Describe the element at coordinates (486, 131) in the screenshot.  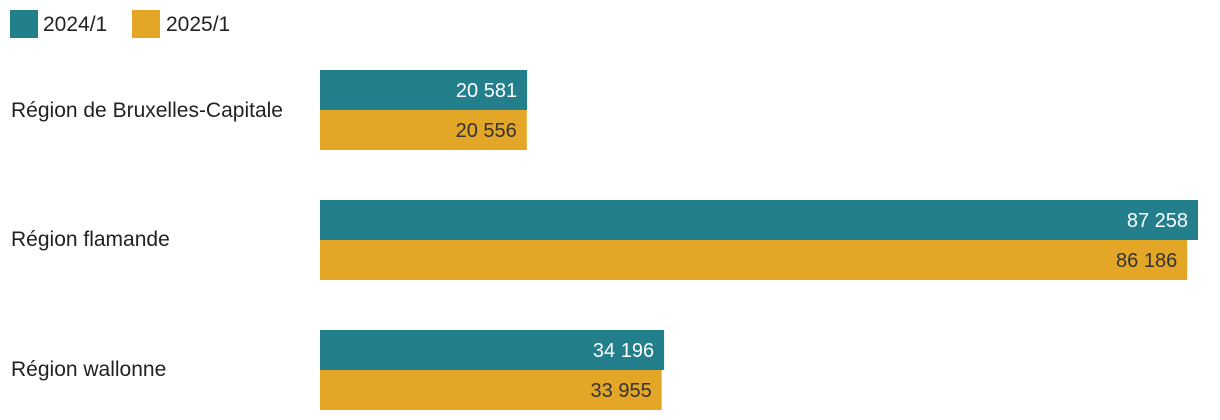
I see `value-label-bruxelles-2025-1: 20 556` at that location.